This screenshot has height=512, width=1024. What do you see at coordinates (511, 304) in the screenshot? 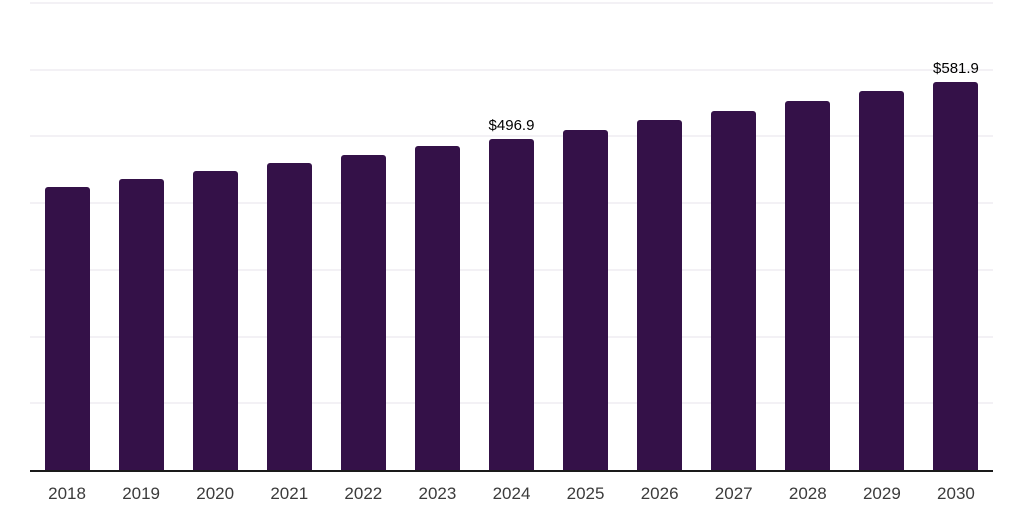
I see `bar-2024` at bounding box center [511, 304].